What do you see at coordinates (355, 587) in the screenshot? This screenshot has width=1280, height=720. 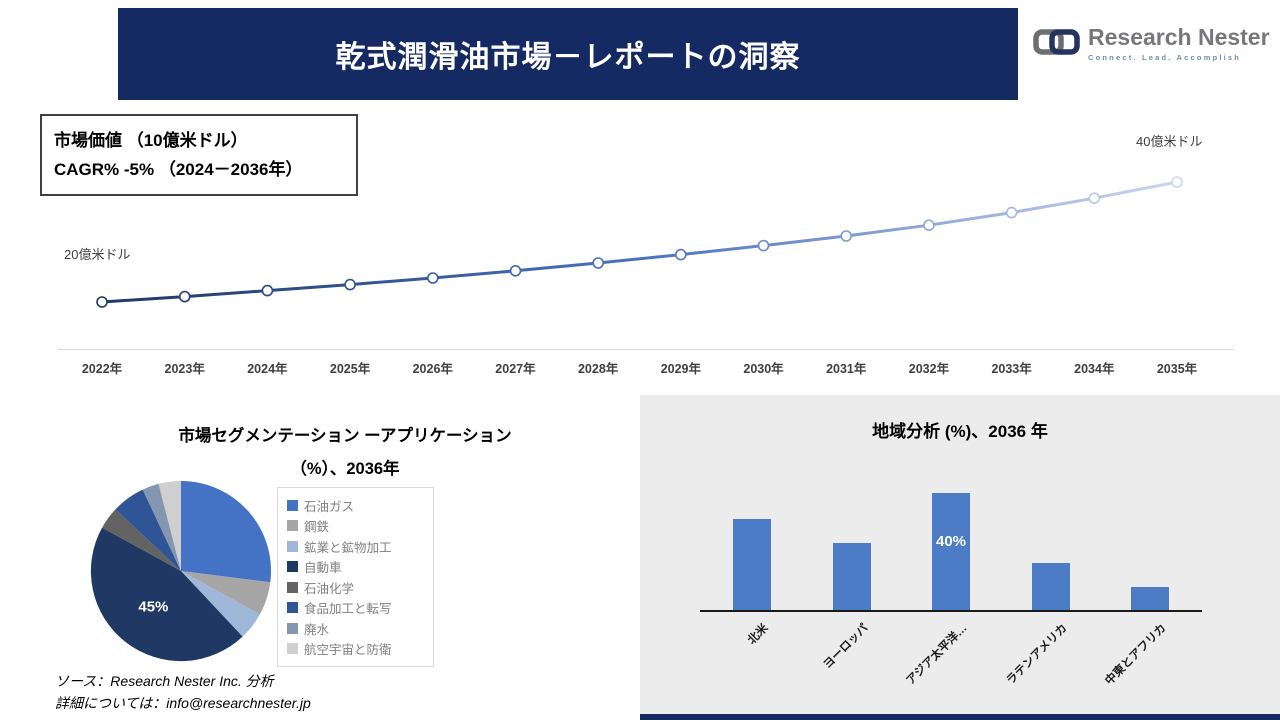 I see `legend-item: 石油化学` at bounding box center [355, 587].